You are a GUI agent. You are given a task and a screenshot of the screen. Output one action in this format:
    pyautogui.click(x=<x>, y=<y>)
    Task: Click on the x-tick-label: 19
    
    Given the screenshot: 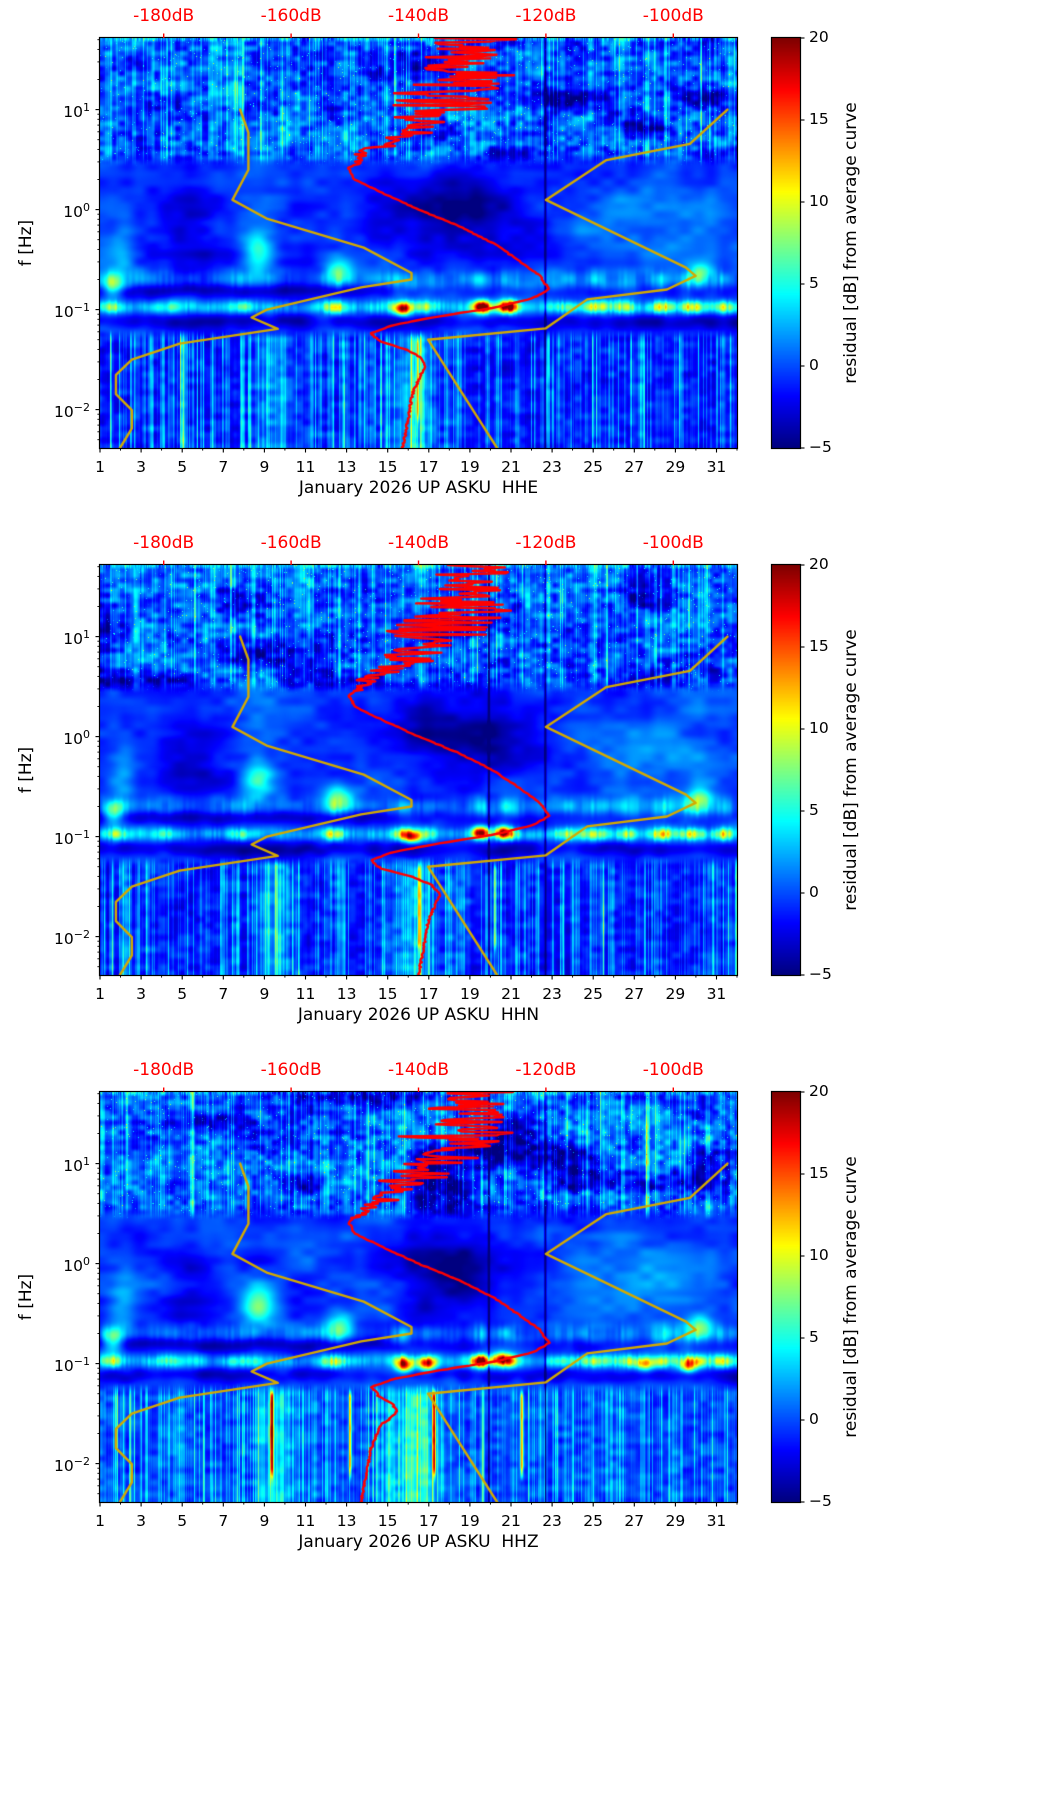 What is the action you would take?
    pyautogui.click(x=469, y=1521)
    